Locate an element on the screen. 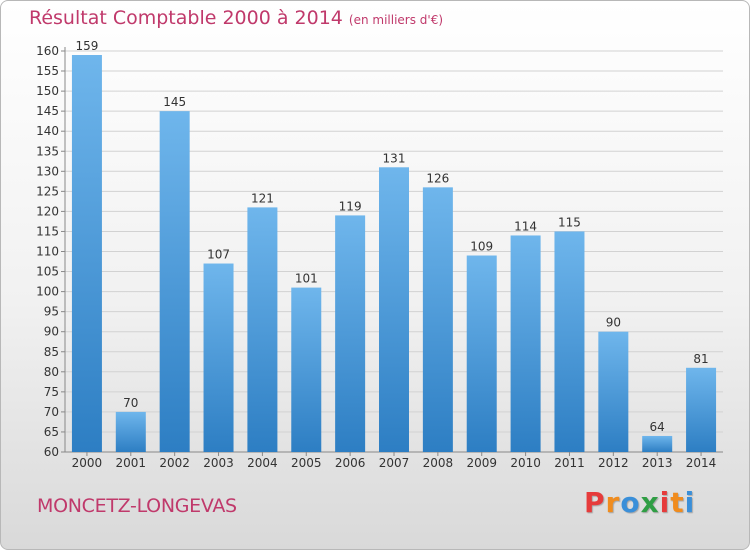  logo-letter: r is located at coordinates (613, 502).